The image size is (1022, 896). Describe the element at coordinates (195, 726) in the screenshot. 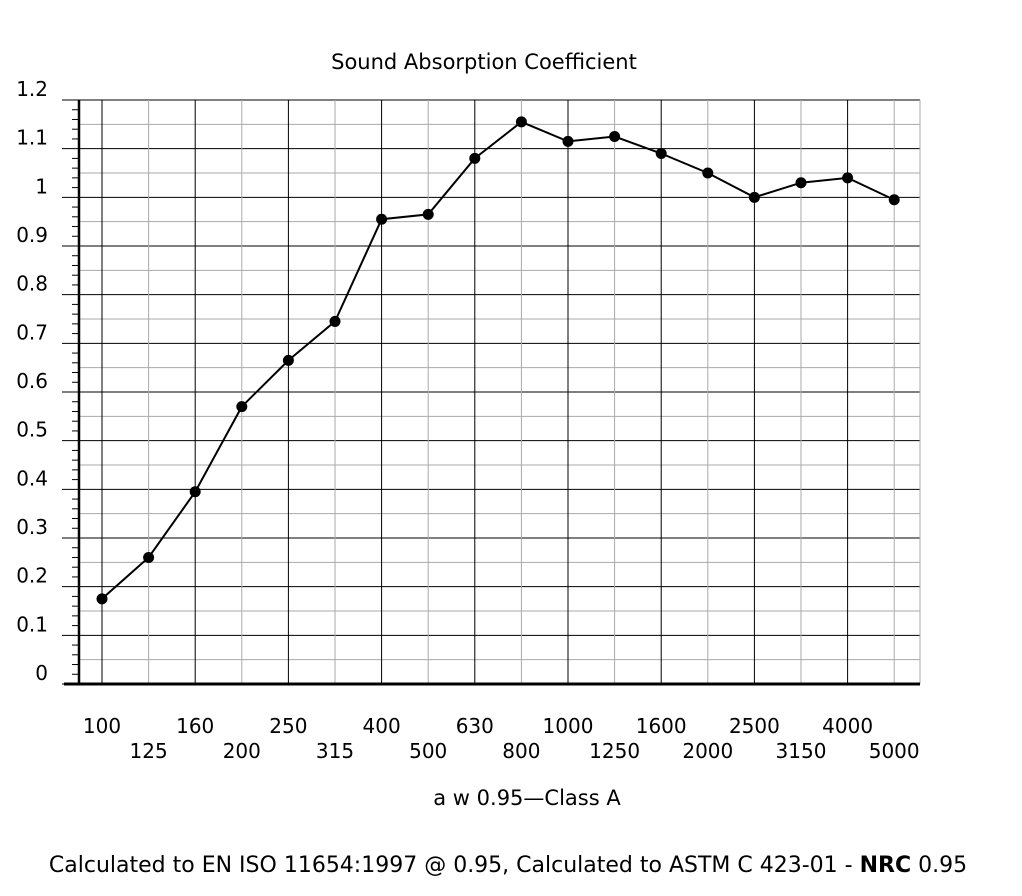

I see `x-tick-label: 160` at that location.